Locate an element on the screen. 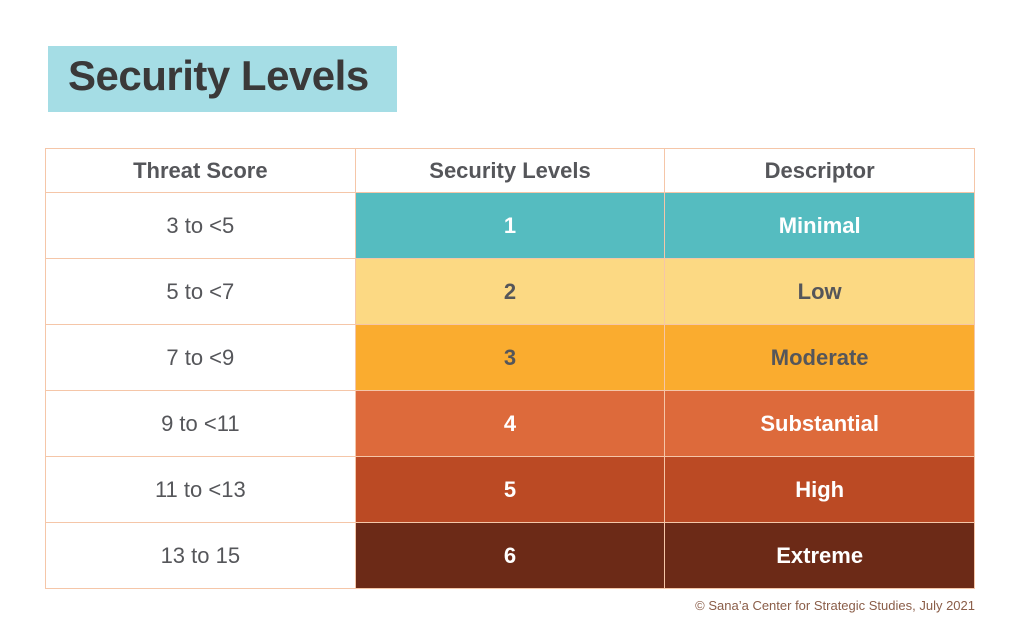 This screenshot has height=627, width=1024. descriptor-cell: Moderate is located at coordinates (819, 357).